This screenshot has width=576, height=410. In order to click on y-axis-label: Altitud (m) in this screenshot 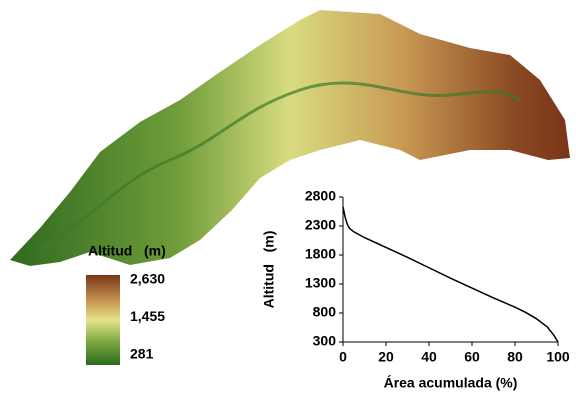, I will do `click(269, 270)`.